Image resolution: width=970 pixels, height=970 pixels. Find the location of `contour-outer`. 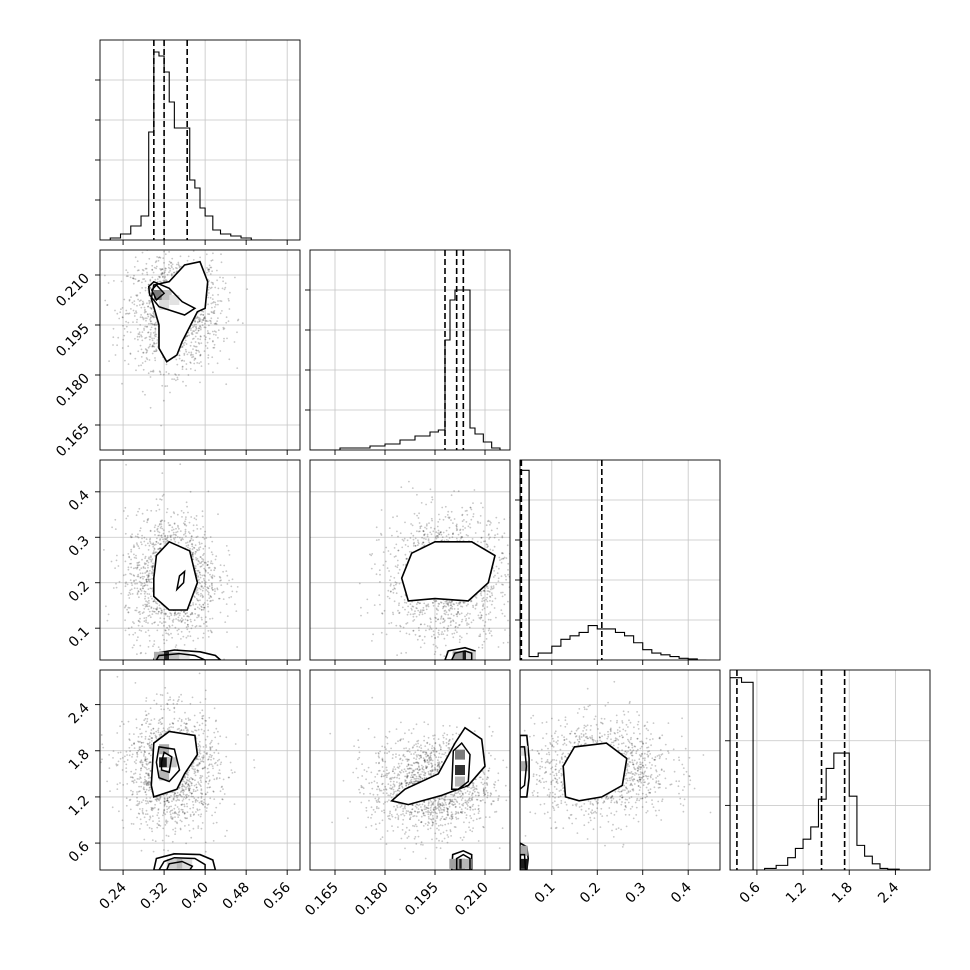

contour-outer is located at coordinates (176, 575).